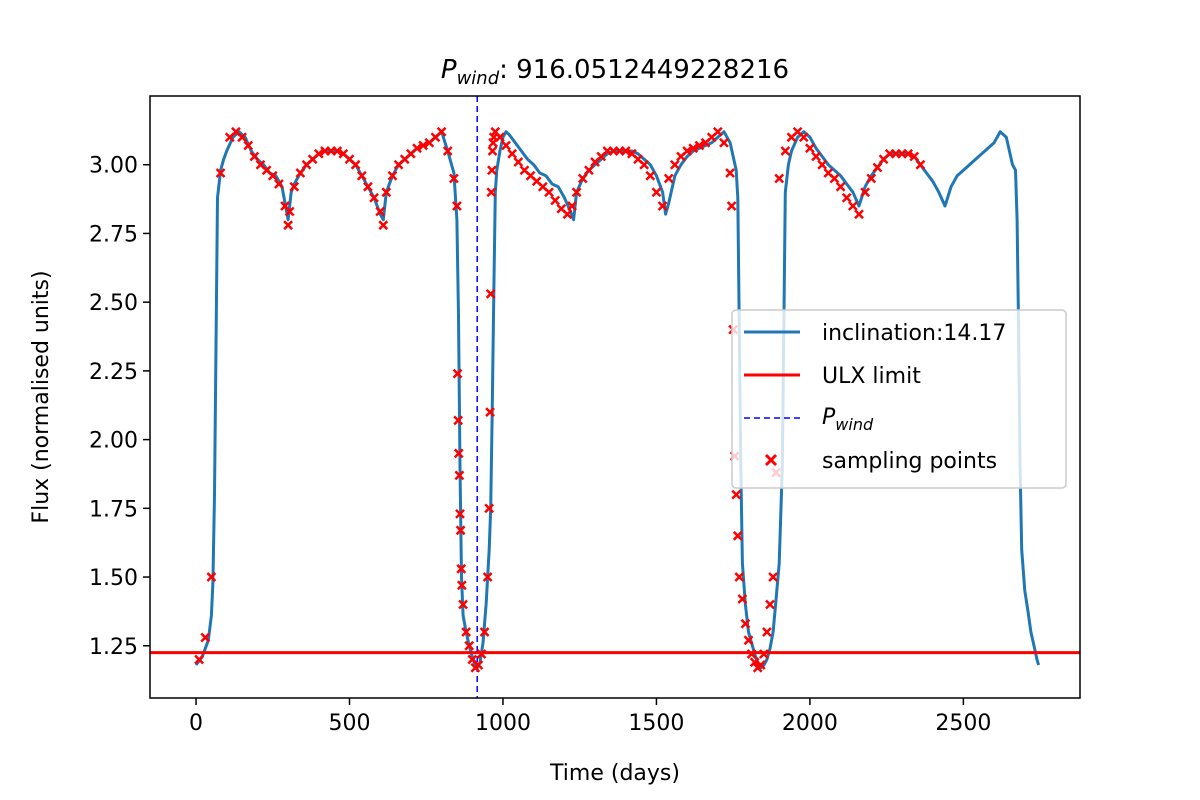  What do you see at coordinates (113, 372) in the screenshot?
I see `y-tick-label: 2.25` at bounding box center [113, 372].